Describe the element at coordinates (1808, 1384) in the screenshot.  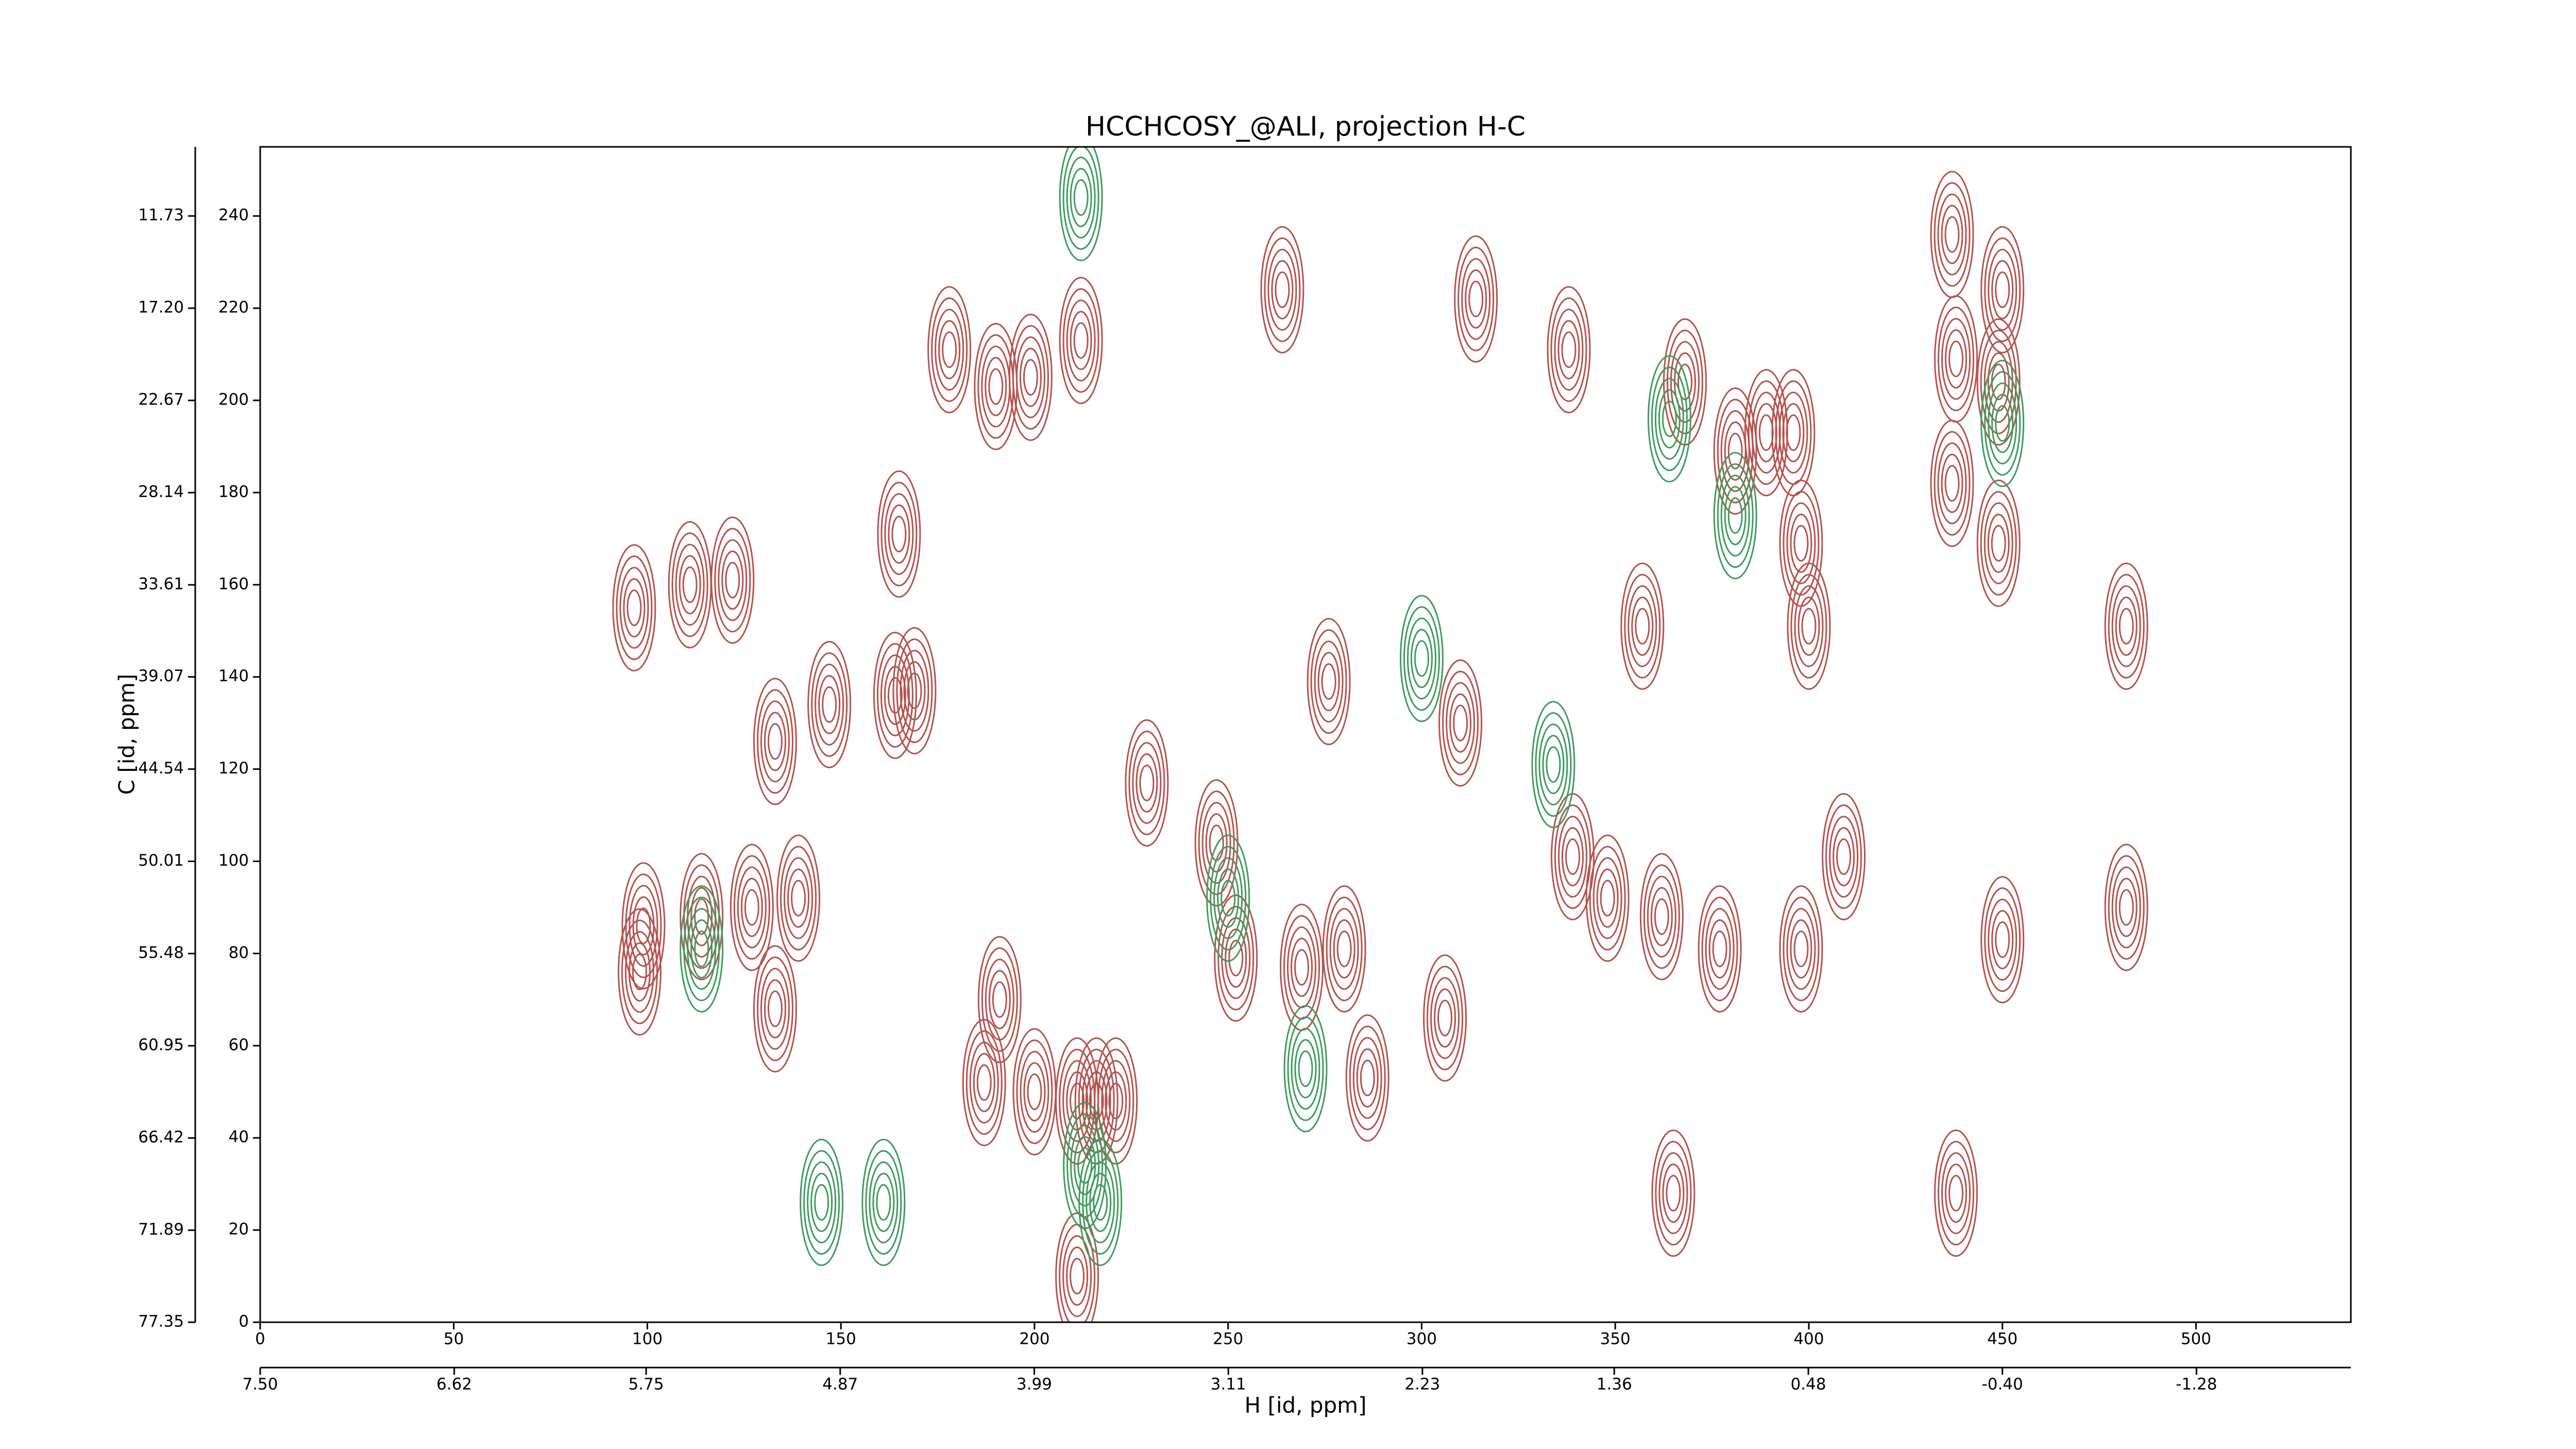
I see `x2-tick-label: 0.48` at that location.